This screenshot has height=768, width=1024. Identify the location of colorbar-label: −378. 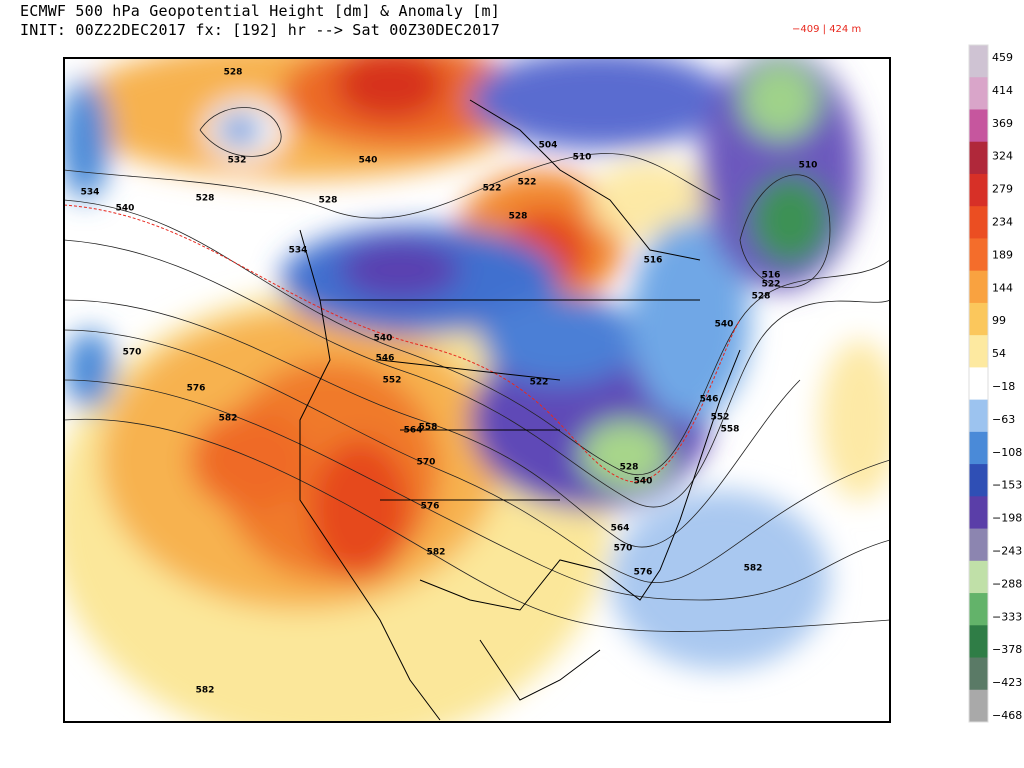
(1007, 649).